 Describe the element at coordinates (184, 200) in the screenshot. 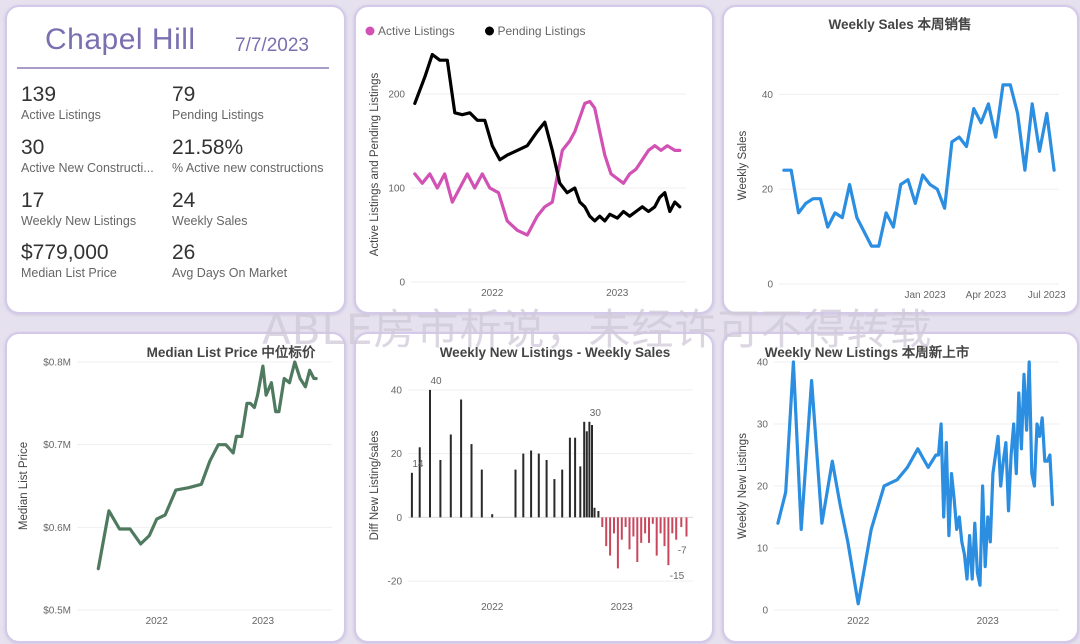

I see `kpi-value: 24` at that location.